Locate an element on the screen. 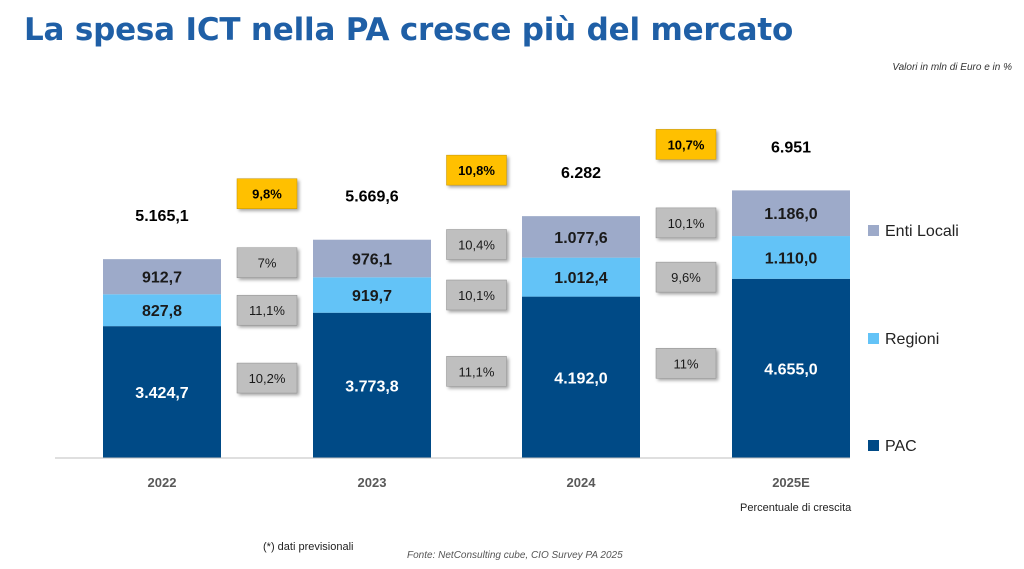 The width and height of the screenshot is (1024, 569). growth-label-enti-locali-2: 10,1% is located at coordinates (686, 223).